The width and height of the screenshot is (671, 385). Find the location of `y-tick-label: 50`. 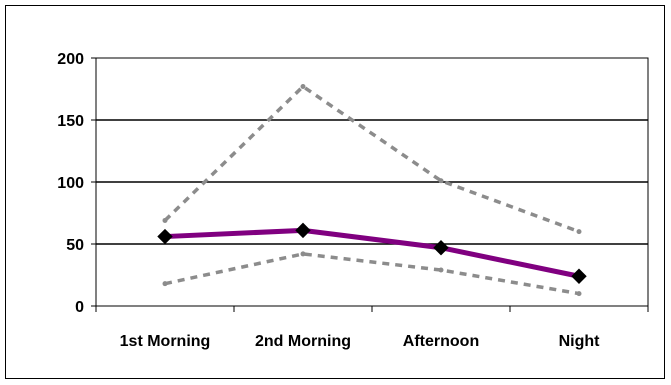

y-tick-label: 50 is located at coordinates (75, 245).